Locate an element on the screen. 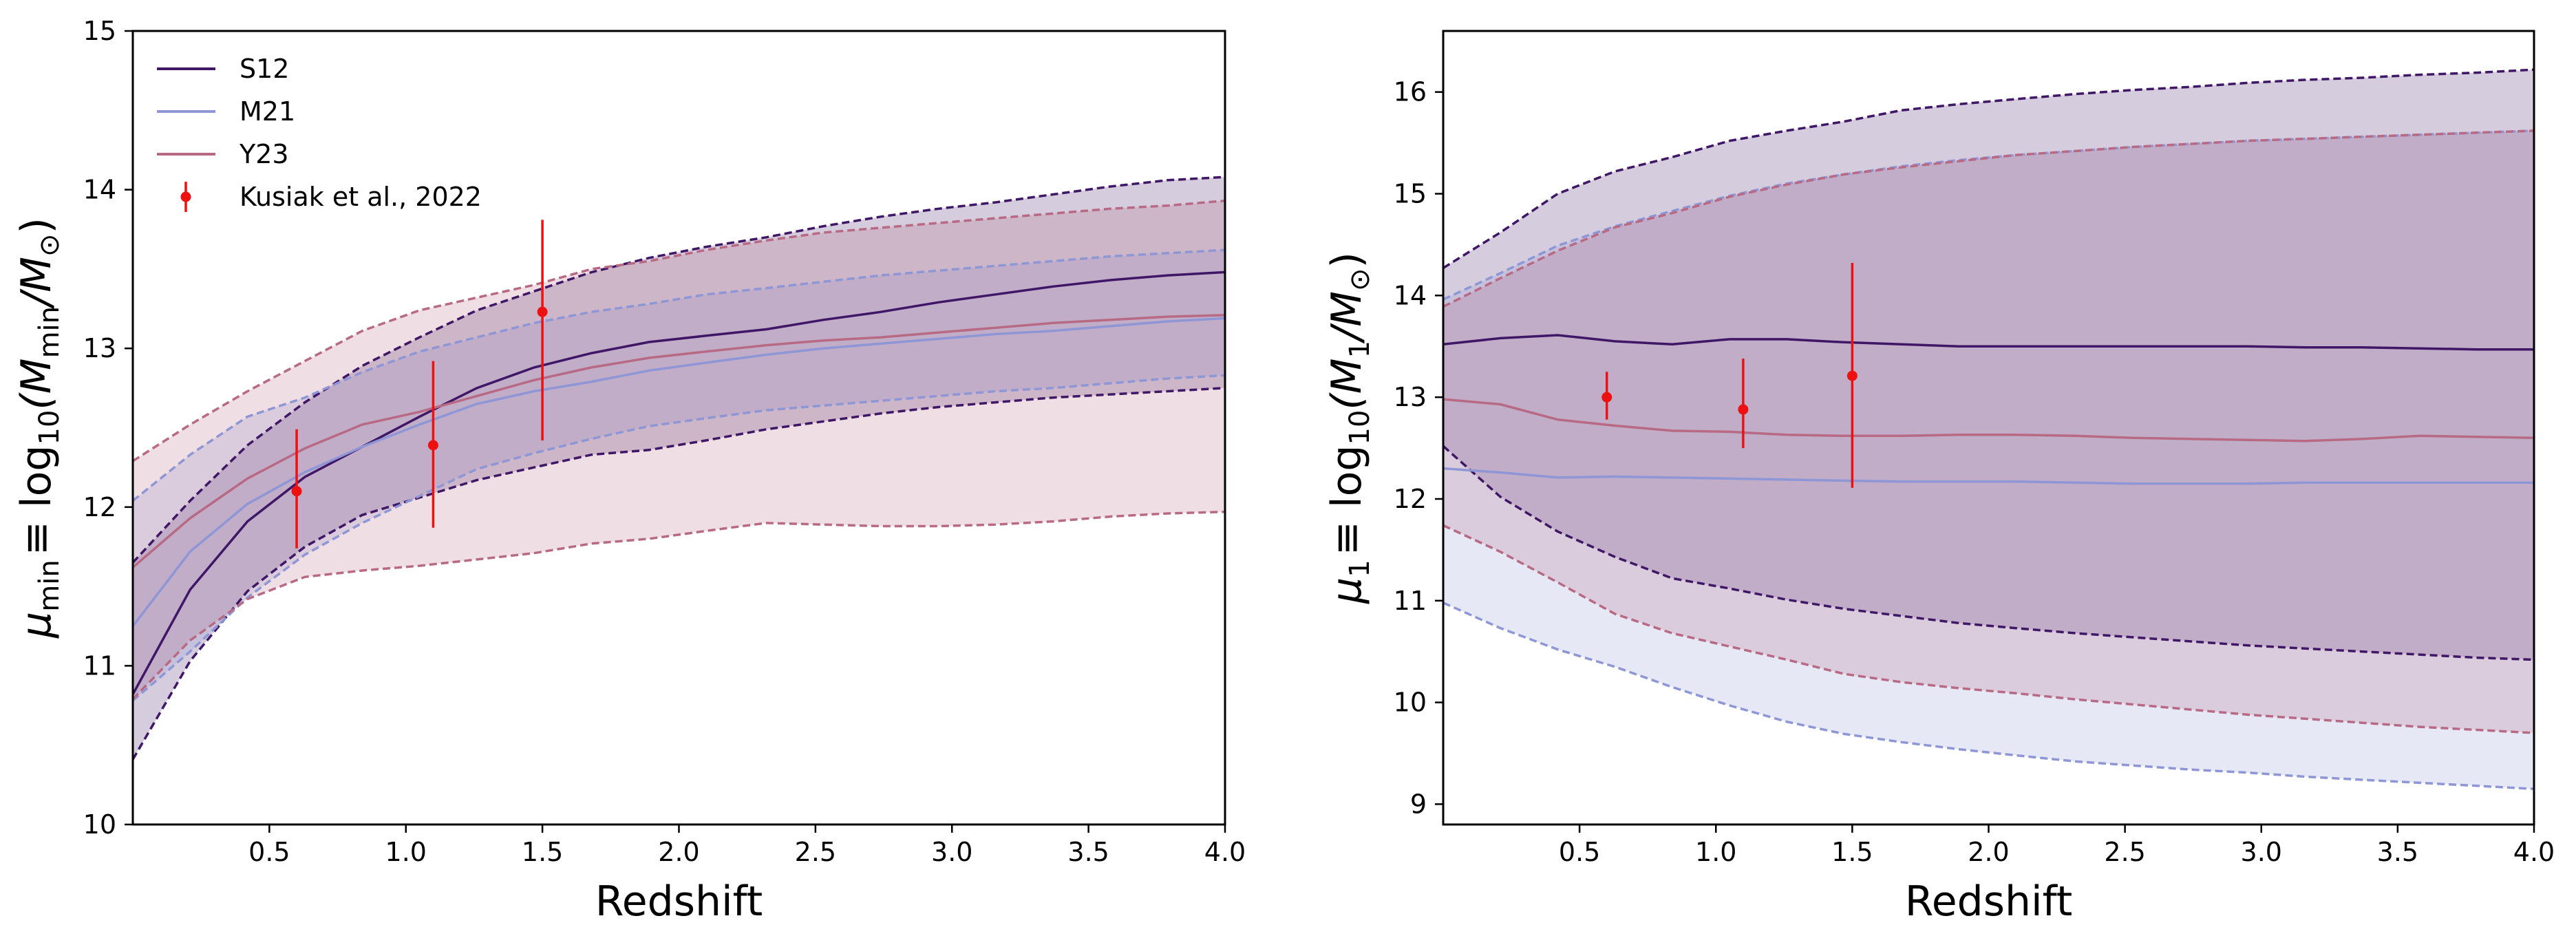  legend-label-kusiak: Kusiak et al., 2022 is located at coordinates (360, 197).